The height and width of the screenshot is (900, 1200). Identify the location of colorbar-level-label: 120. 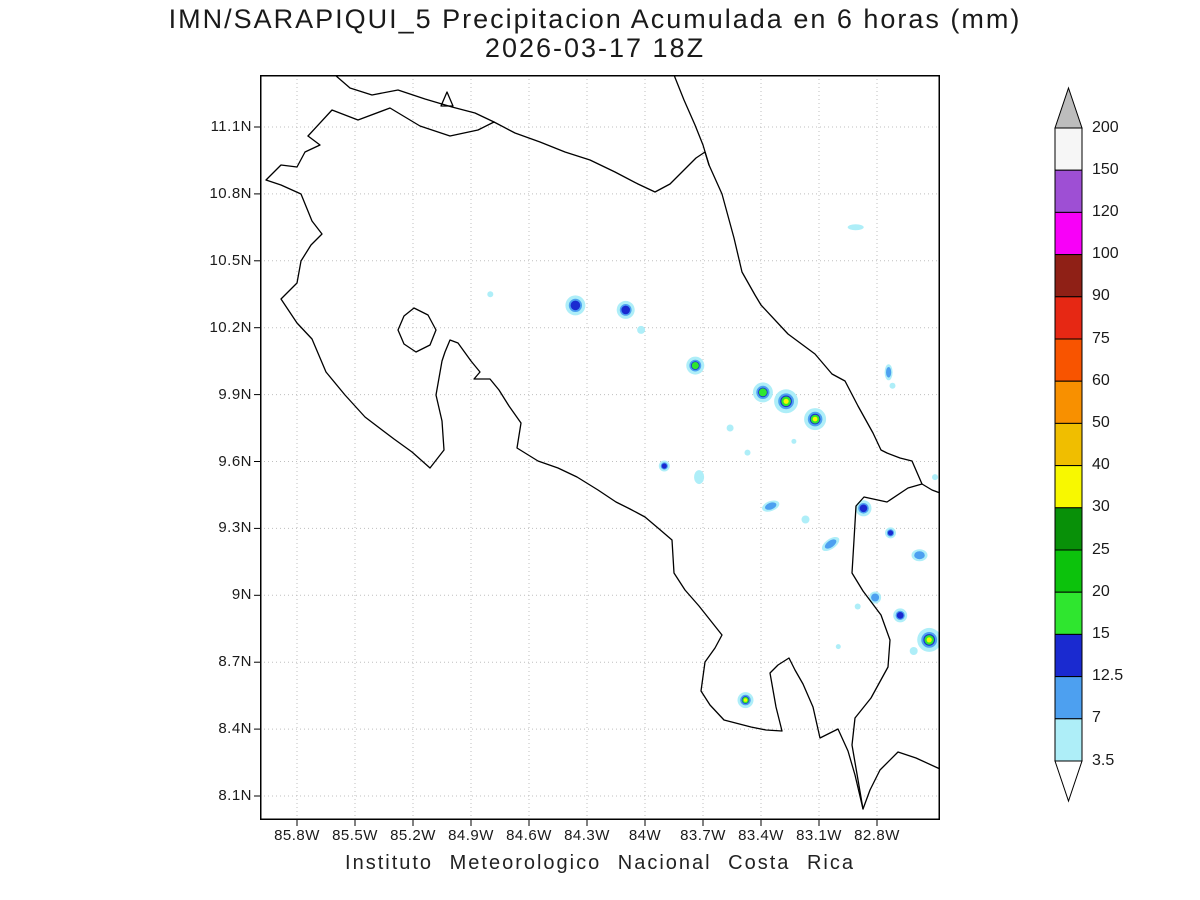
(1105, 211).